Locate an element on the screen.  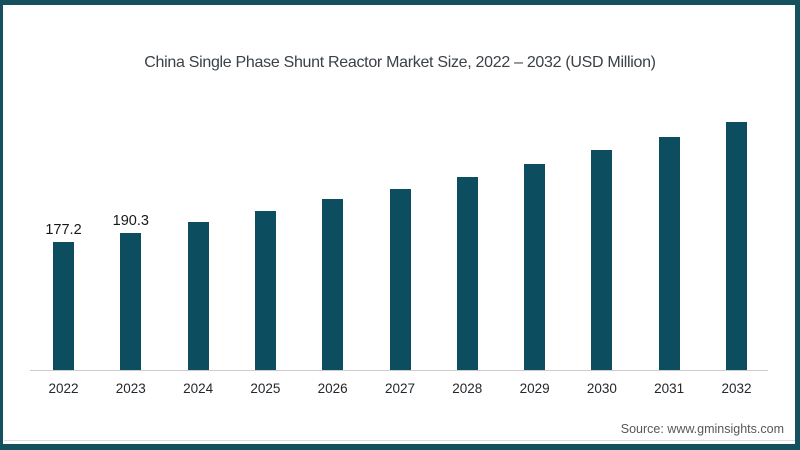
value-label-2023: 190.3 is located at coordinates (130, 221).